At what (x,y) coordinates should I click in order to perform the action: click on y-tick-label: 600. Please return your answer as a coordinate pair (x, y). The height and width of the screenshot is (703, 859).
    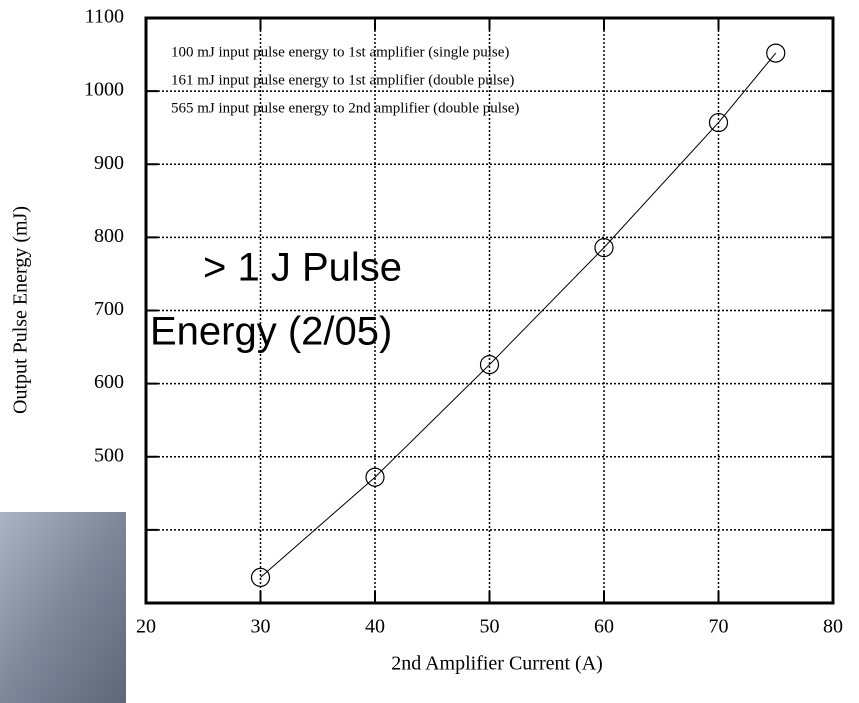
    Looking at the image, I should click on (109, 382).